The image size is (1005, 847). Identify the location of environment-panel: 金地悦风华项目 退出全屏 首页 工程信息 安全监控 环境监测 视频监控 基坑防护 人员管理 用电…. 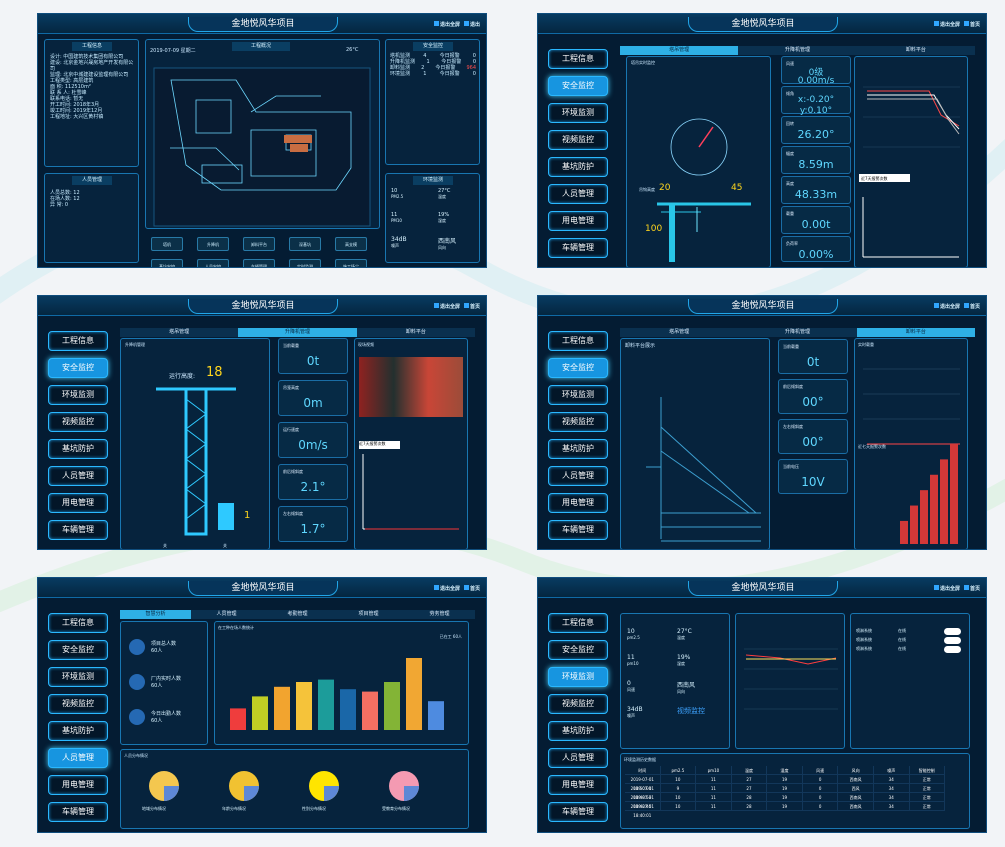
(762, 705).